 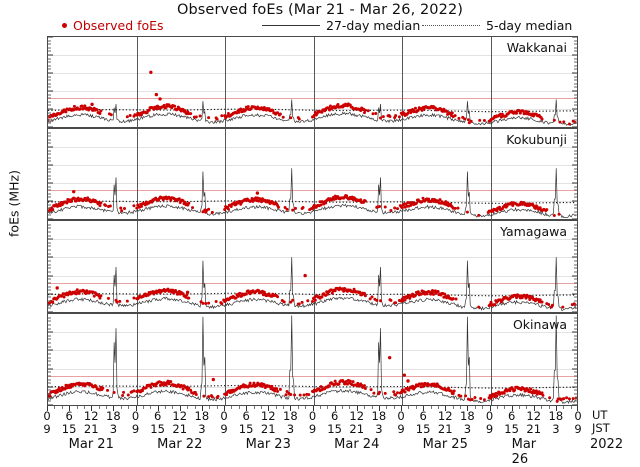 I want to click on x-label-jst: 21, so click(x=357, y=429).